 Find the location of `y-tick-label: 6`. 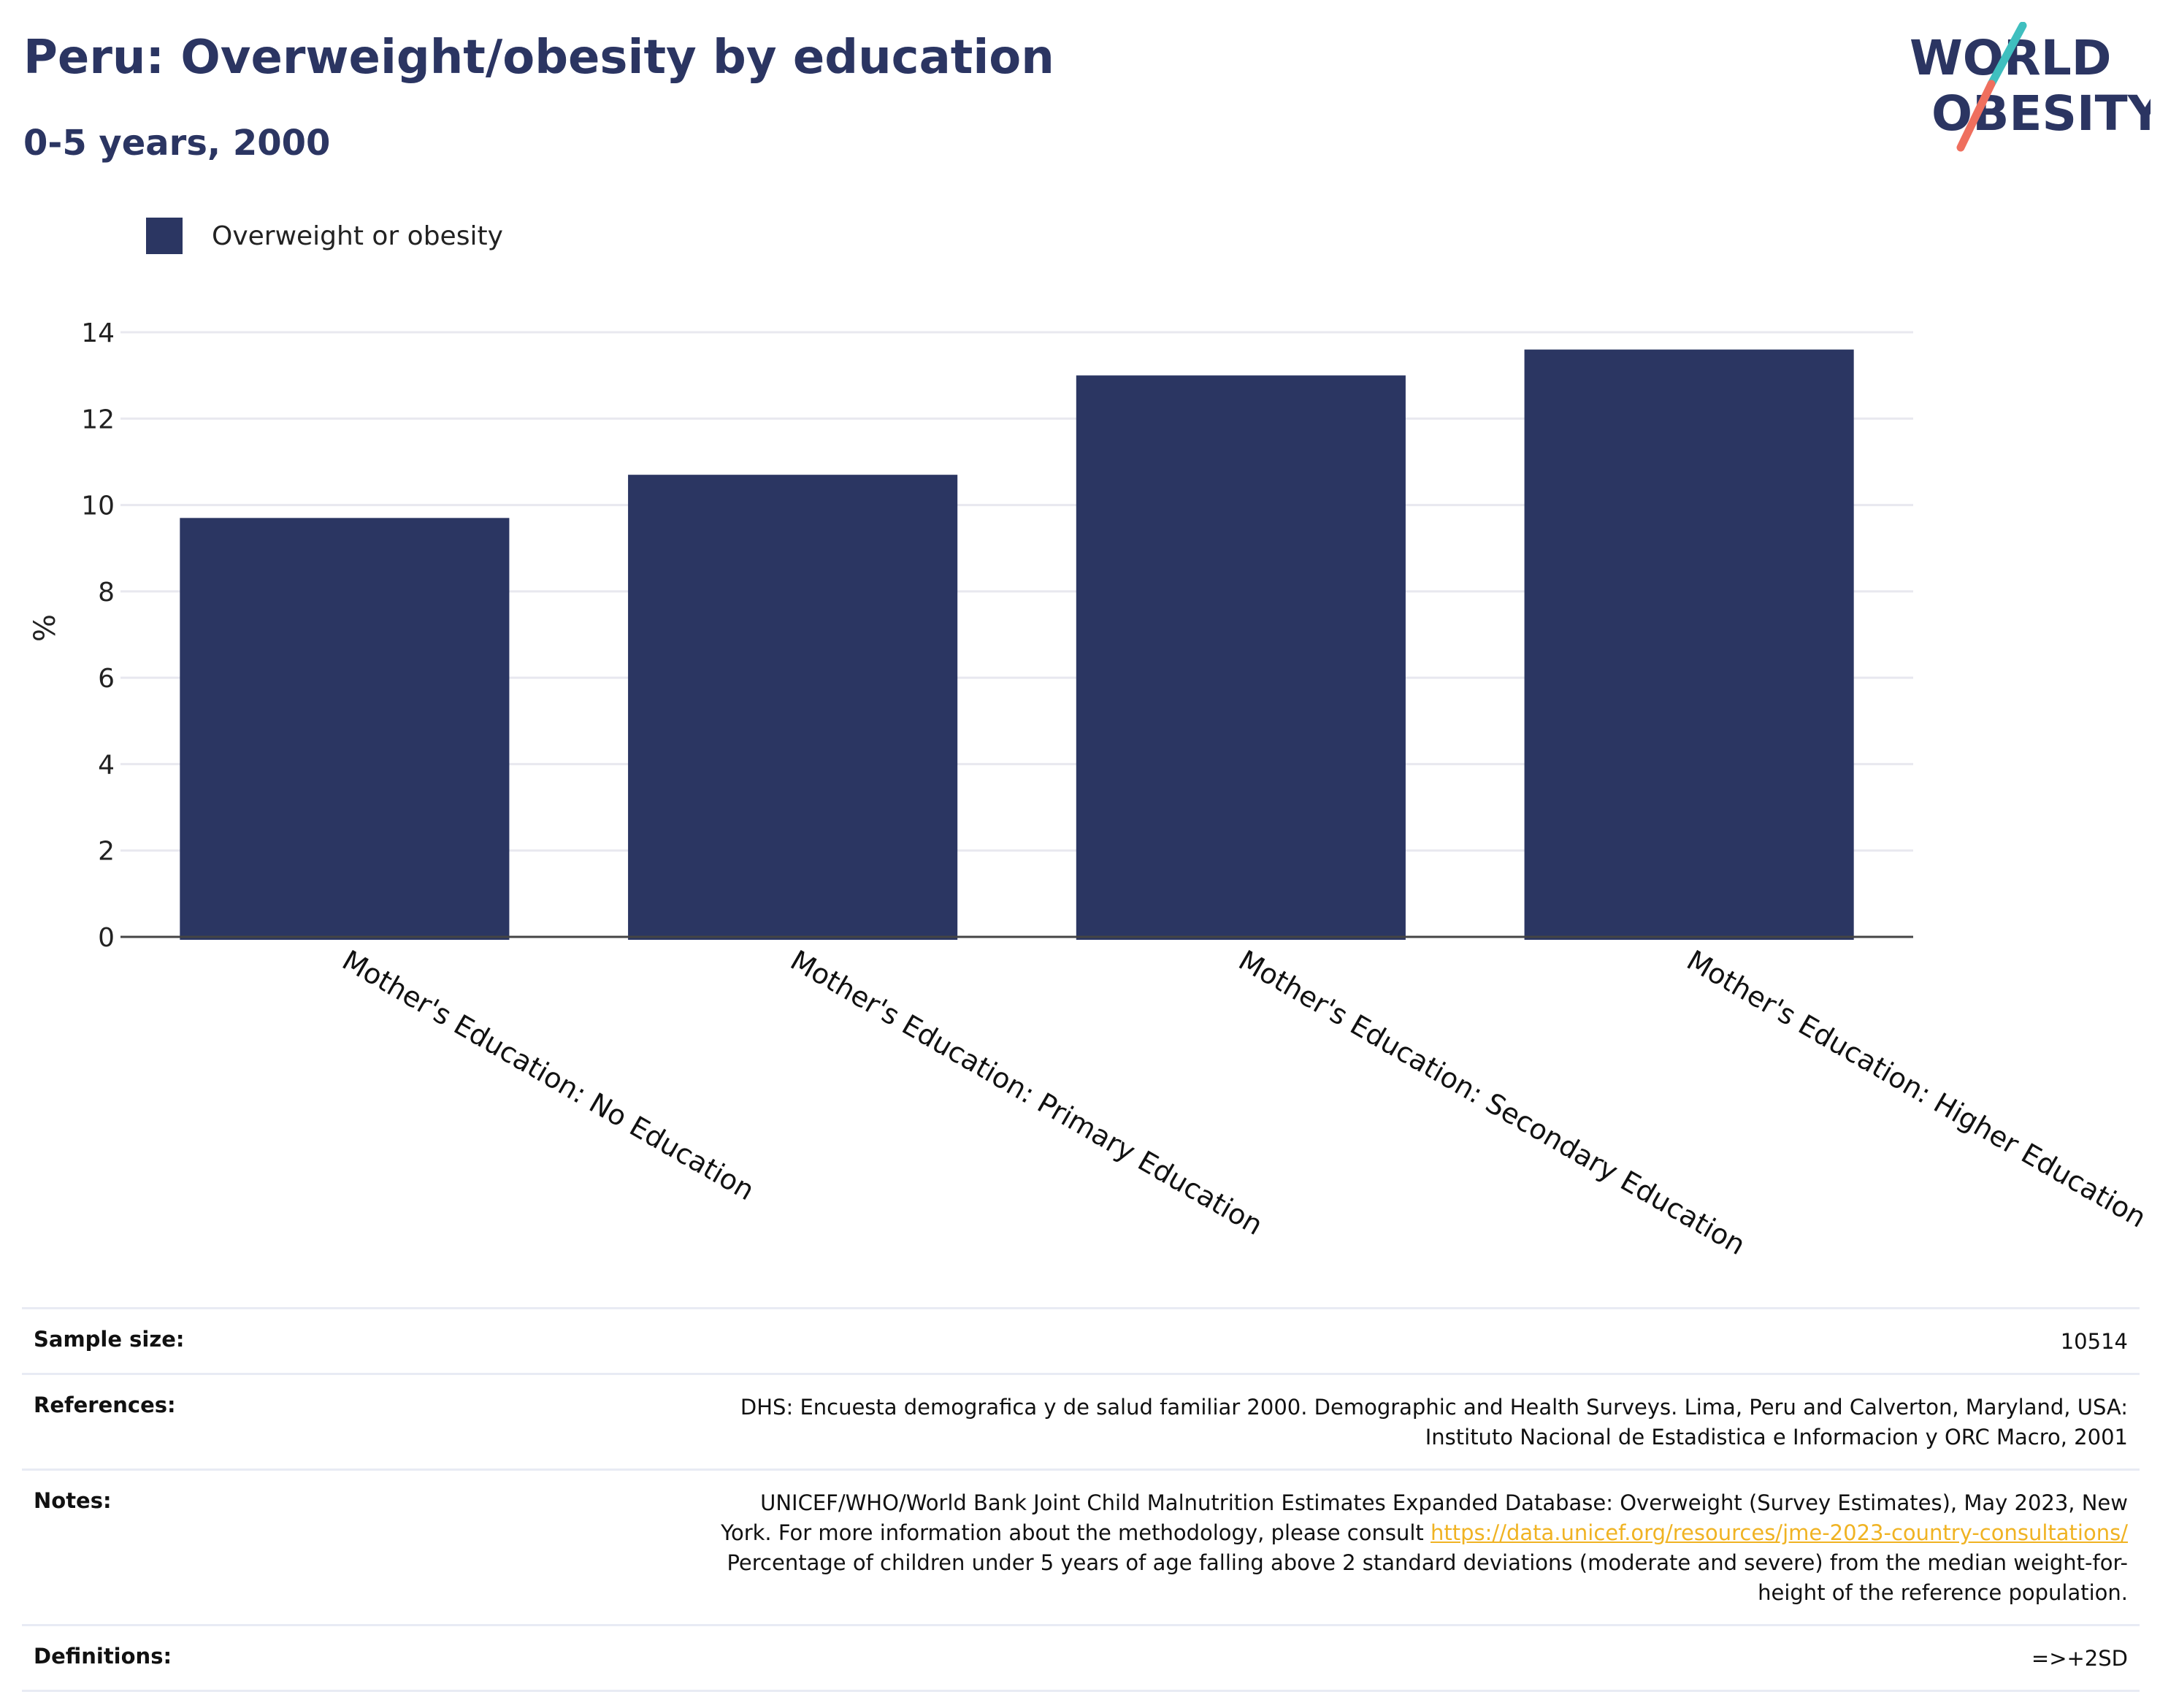

y-tick-label: 6 is located at coordinates (106, 679).